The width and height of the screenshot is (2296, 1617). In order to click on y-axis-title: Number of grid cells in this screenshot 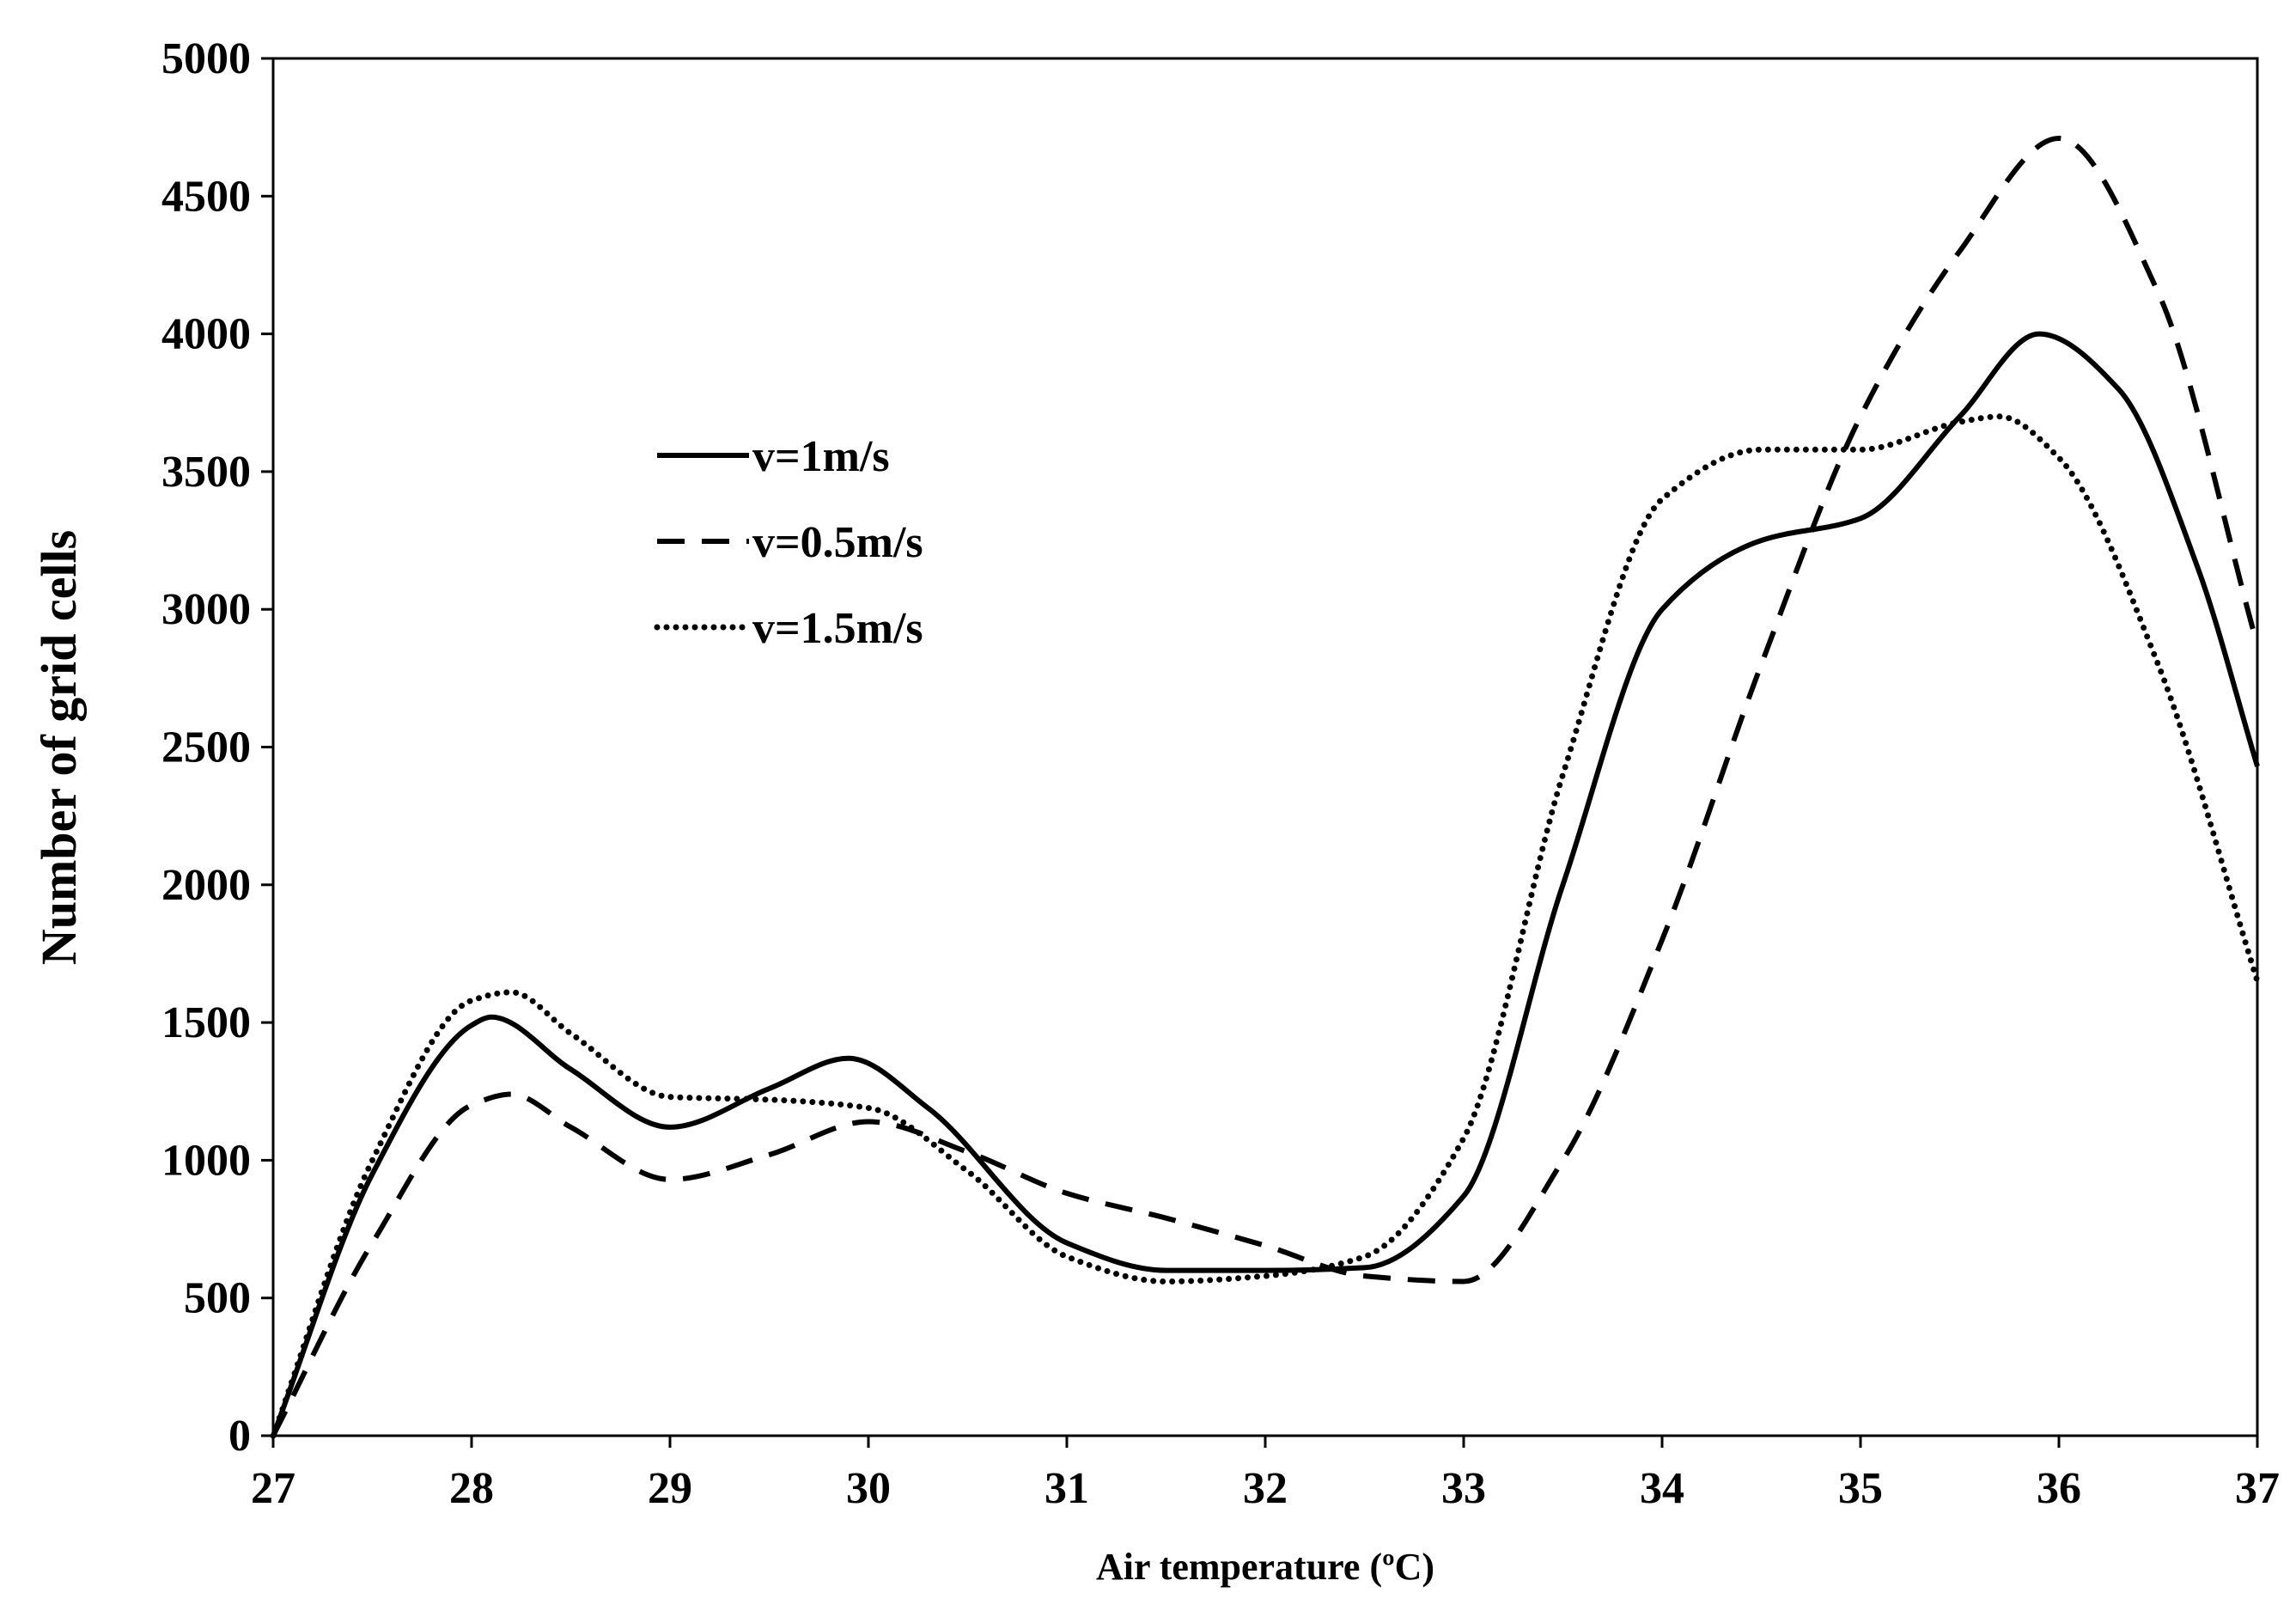, I will do `click(59, 748)`.